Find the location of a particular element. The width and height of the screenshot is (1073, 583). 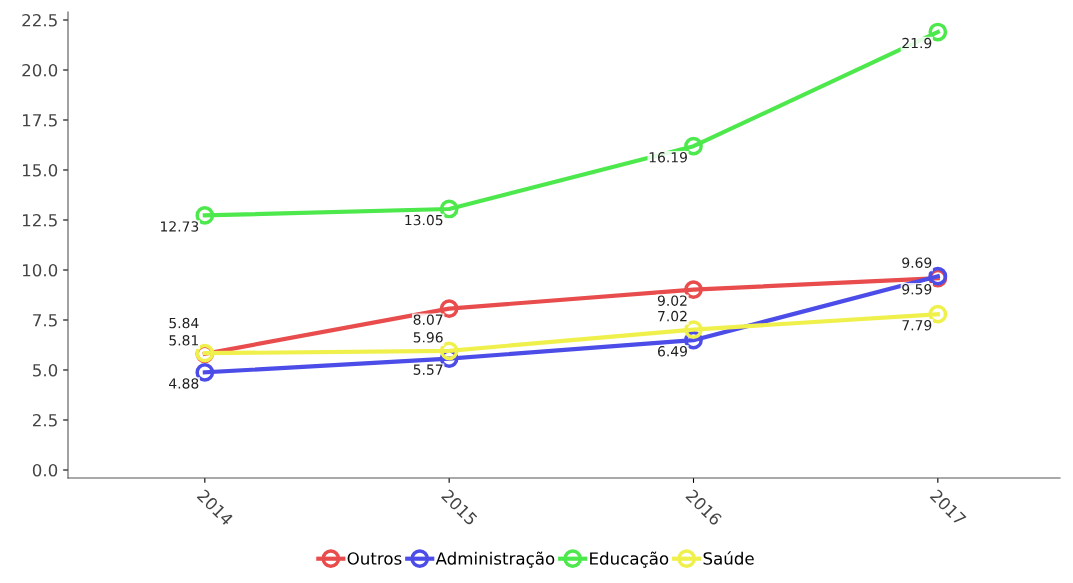

data-label: 5.57 is located at coordinates (428, 369).